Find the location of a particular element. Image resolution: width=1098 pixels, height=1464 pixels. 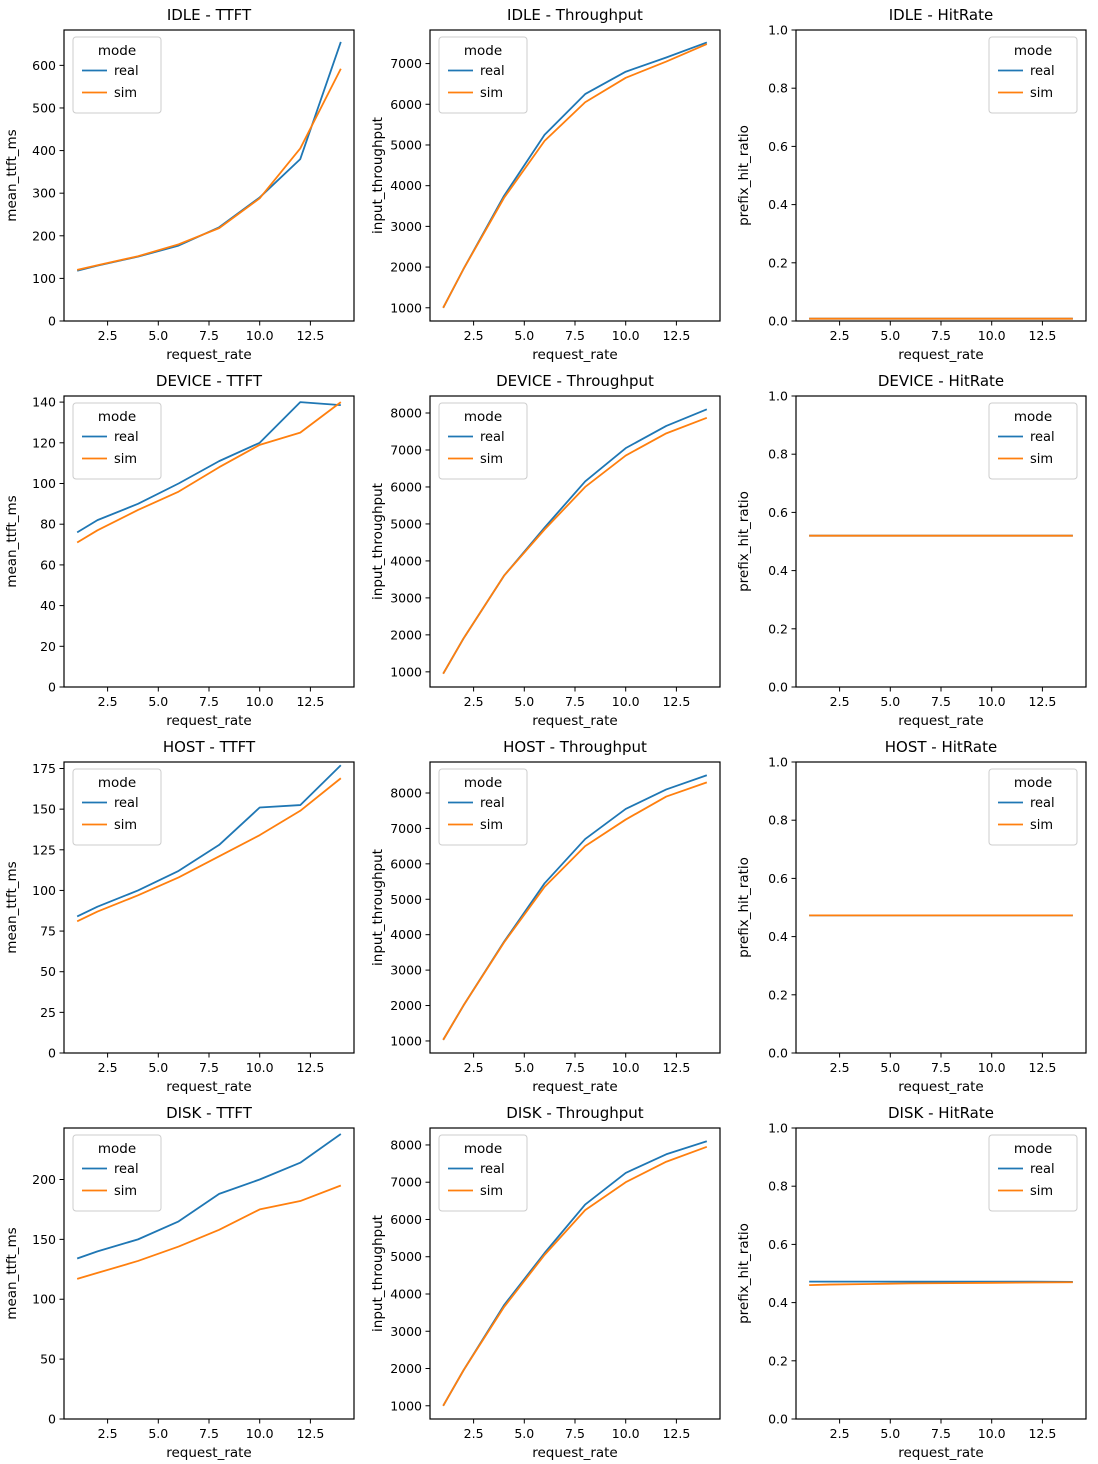

chart-title: DISK - HitRate is located at coordinates (941, 1113).